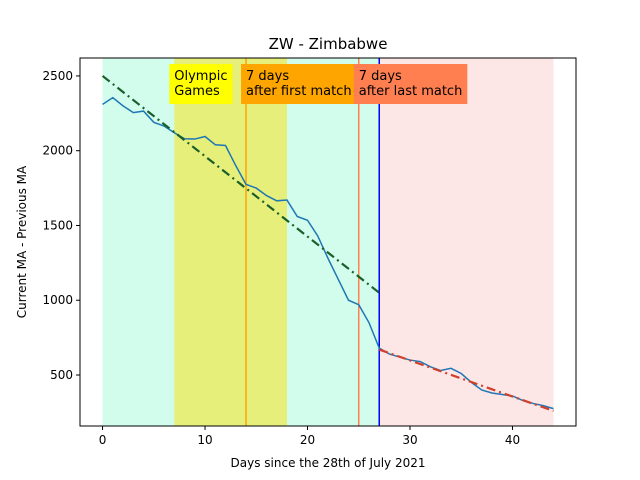 Image resolution: width=640 pixels, height=480 pixels. What do you see at coordinates (57, 300) in the screenshot?
I see `y-tick-label: 1000` at bounding box center [57, 300].